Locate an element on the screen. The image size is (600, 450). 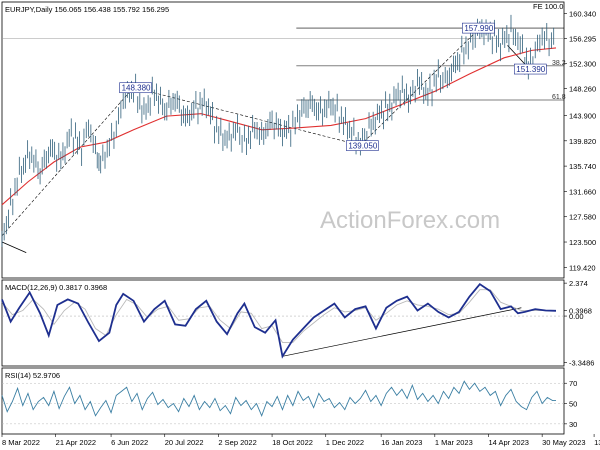
fib-label: 61.8 is located at coordinates (559, 97).